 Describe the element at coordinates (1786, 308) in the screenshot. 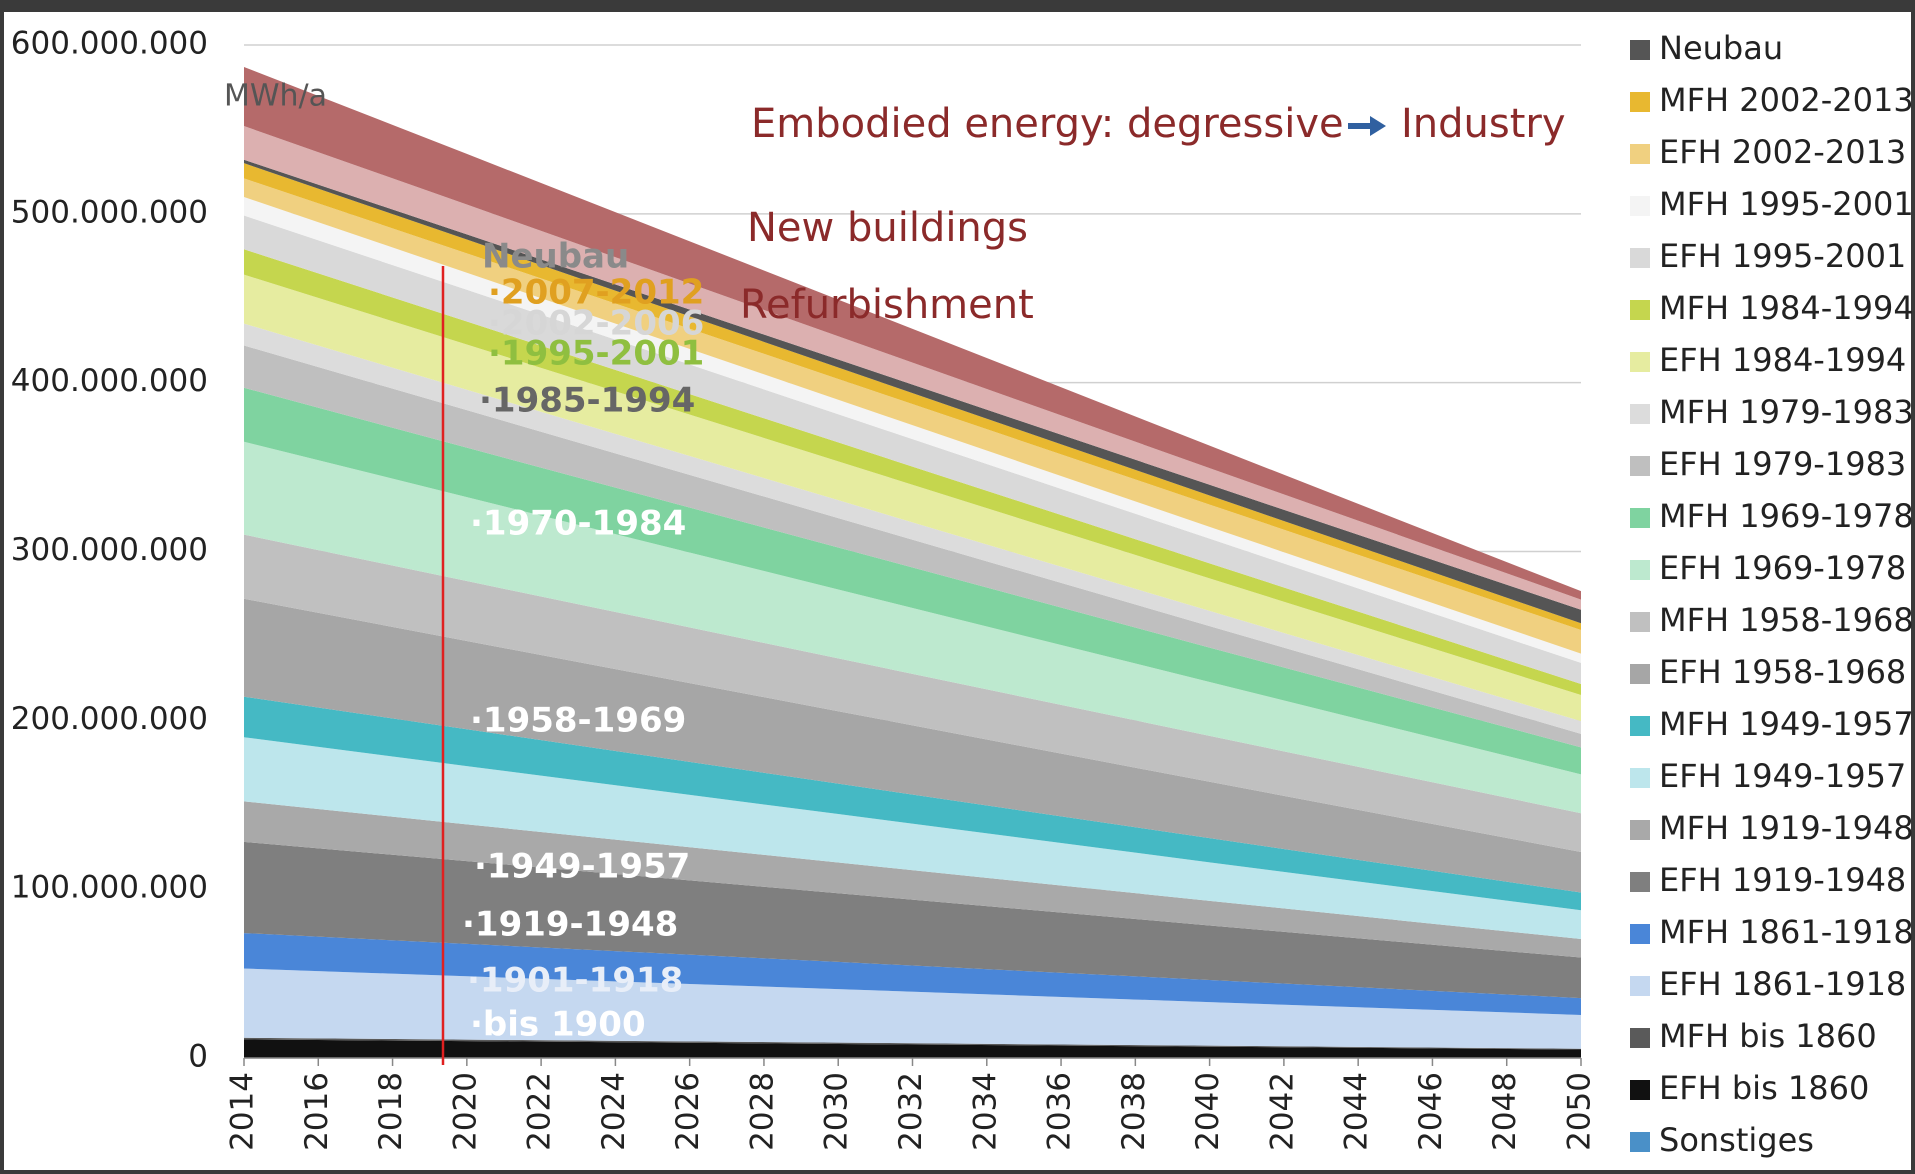

I see `legend-label: MFH 1984-1994` at that location.